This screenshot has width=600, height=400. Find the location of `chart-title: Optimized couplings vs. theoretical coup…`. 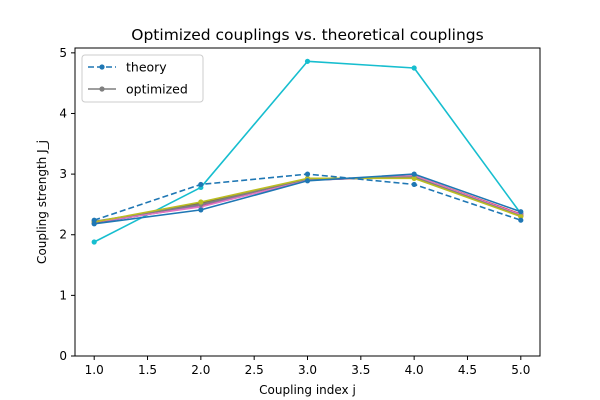

chart-title: Optimized couplings vs. theoretical coup… is located at coordinates (307, 35).